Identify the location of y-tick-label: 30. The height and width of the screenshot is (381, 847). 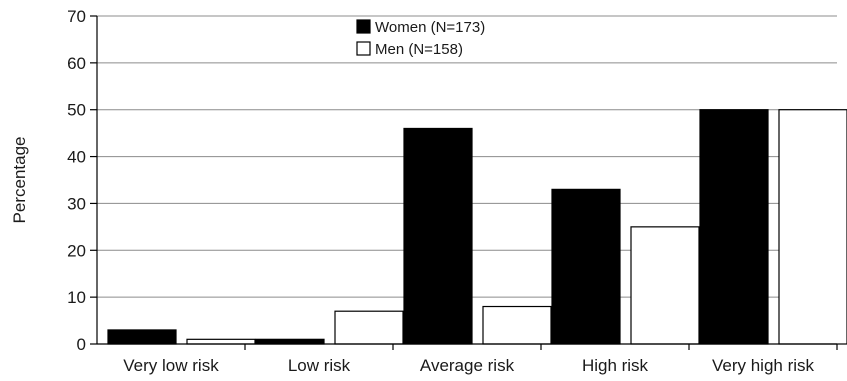
(76, 203).